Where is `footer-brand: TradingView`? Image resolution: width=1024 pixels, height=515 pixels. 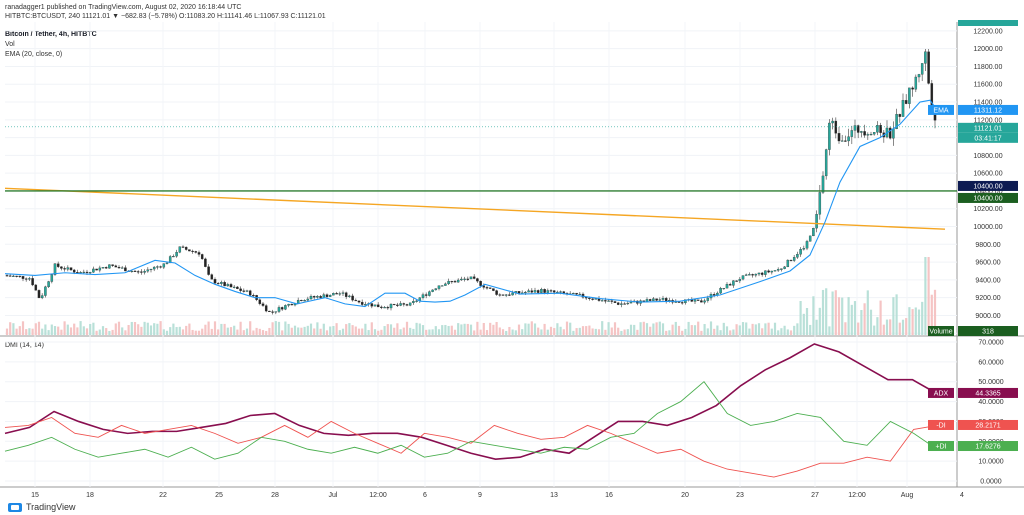
footer-brand: TradingView is located at coordinates (42, 507).